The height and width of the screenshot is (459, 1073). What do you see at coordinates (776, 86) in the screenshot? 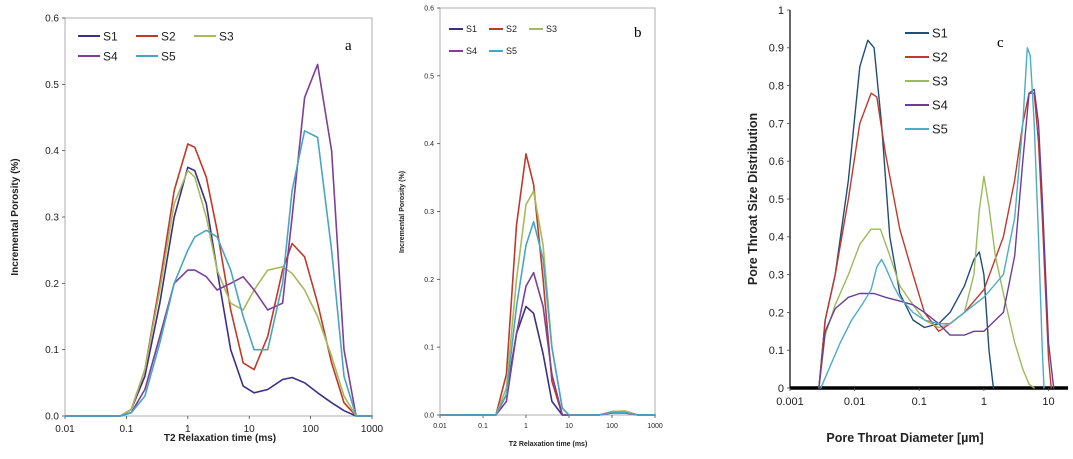
I see `y-tick-label: 0.8` at bounding box center [776, 86].